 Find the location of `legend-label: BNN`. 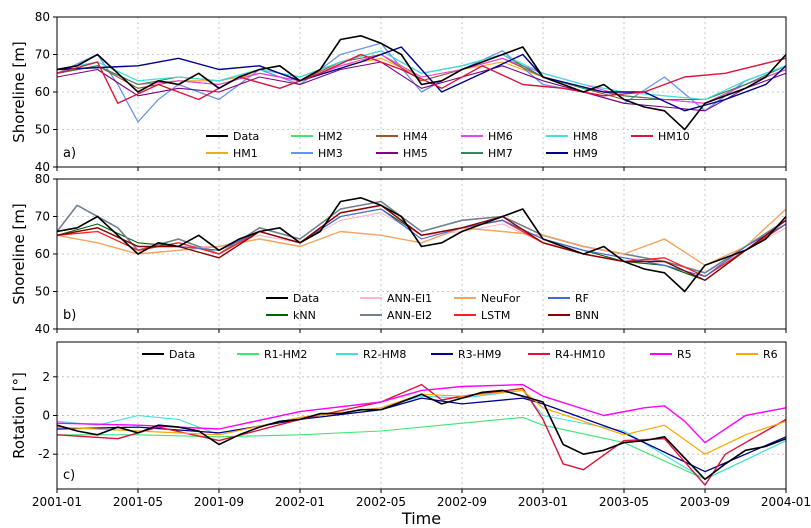

legend-label: BNN is located at coordinates (587, 315).